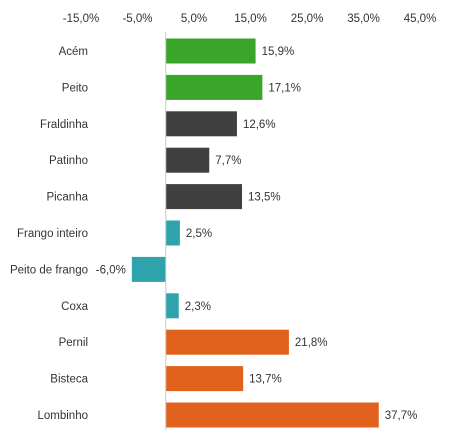  I want to click on data-label: 15,9%, so click(278, 52).